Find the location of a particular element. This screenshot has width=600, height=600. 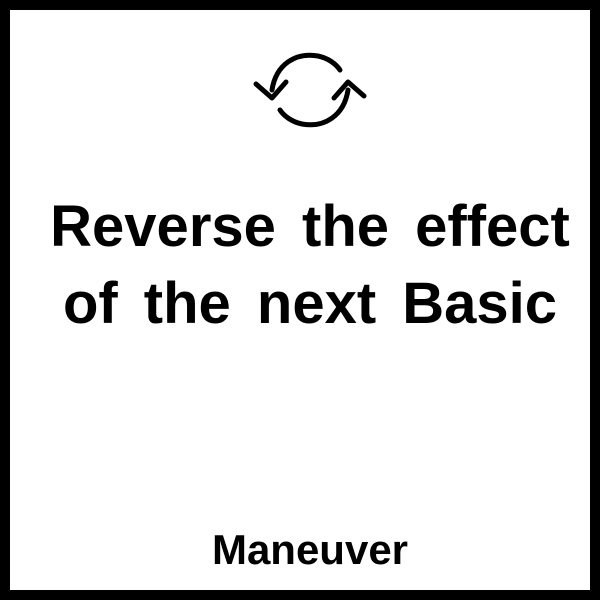

refresh-cycle-icon is located at coordinates (310, 90).